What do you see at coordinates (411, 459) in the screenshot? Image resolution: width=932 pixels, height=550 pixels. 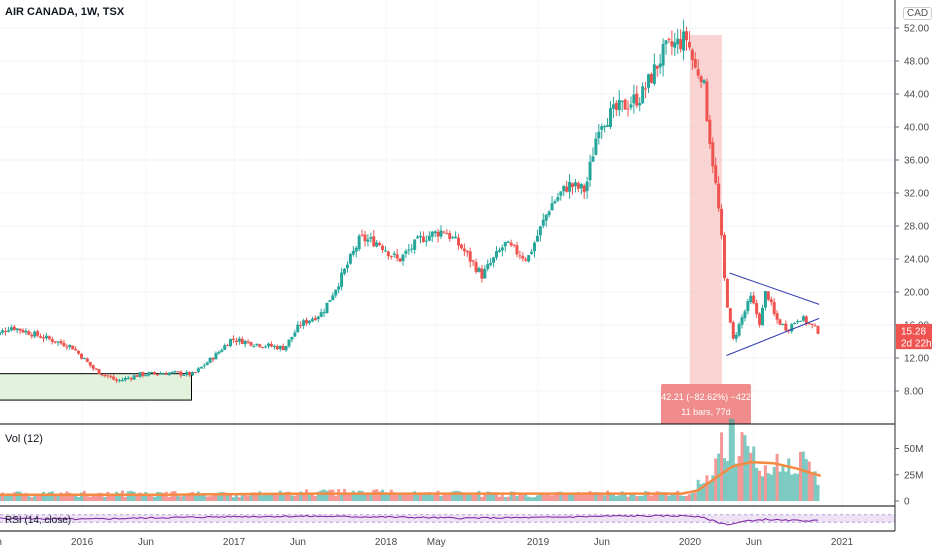 I see `volume-panel` at bounding box center [411, 459].